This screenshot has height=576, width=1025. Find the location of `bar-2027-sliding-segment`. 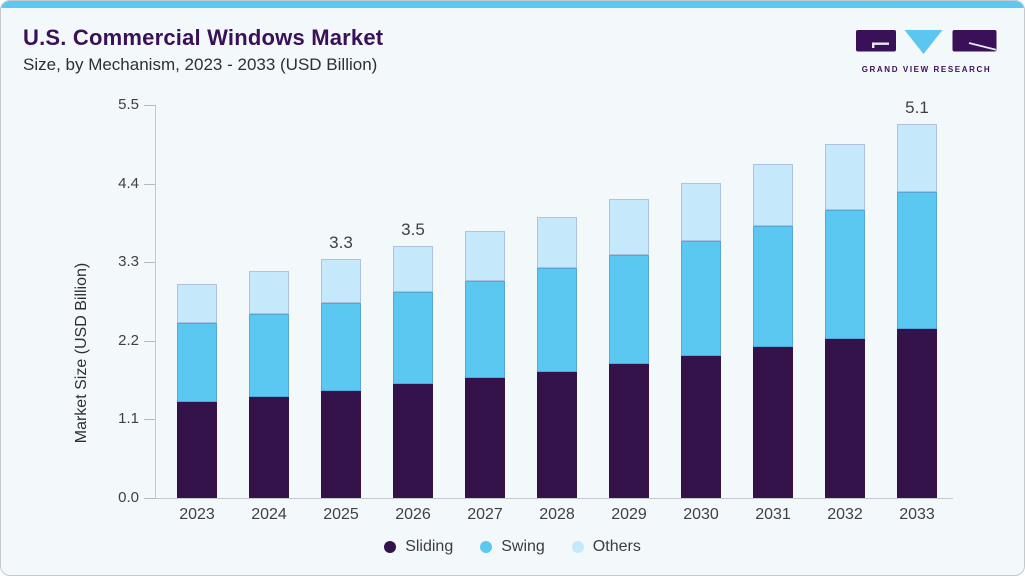

bar-2027-sliding-segment is located at coordinates (485, 438).